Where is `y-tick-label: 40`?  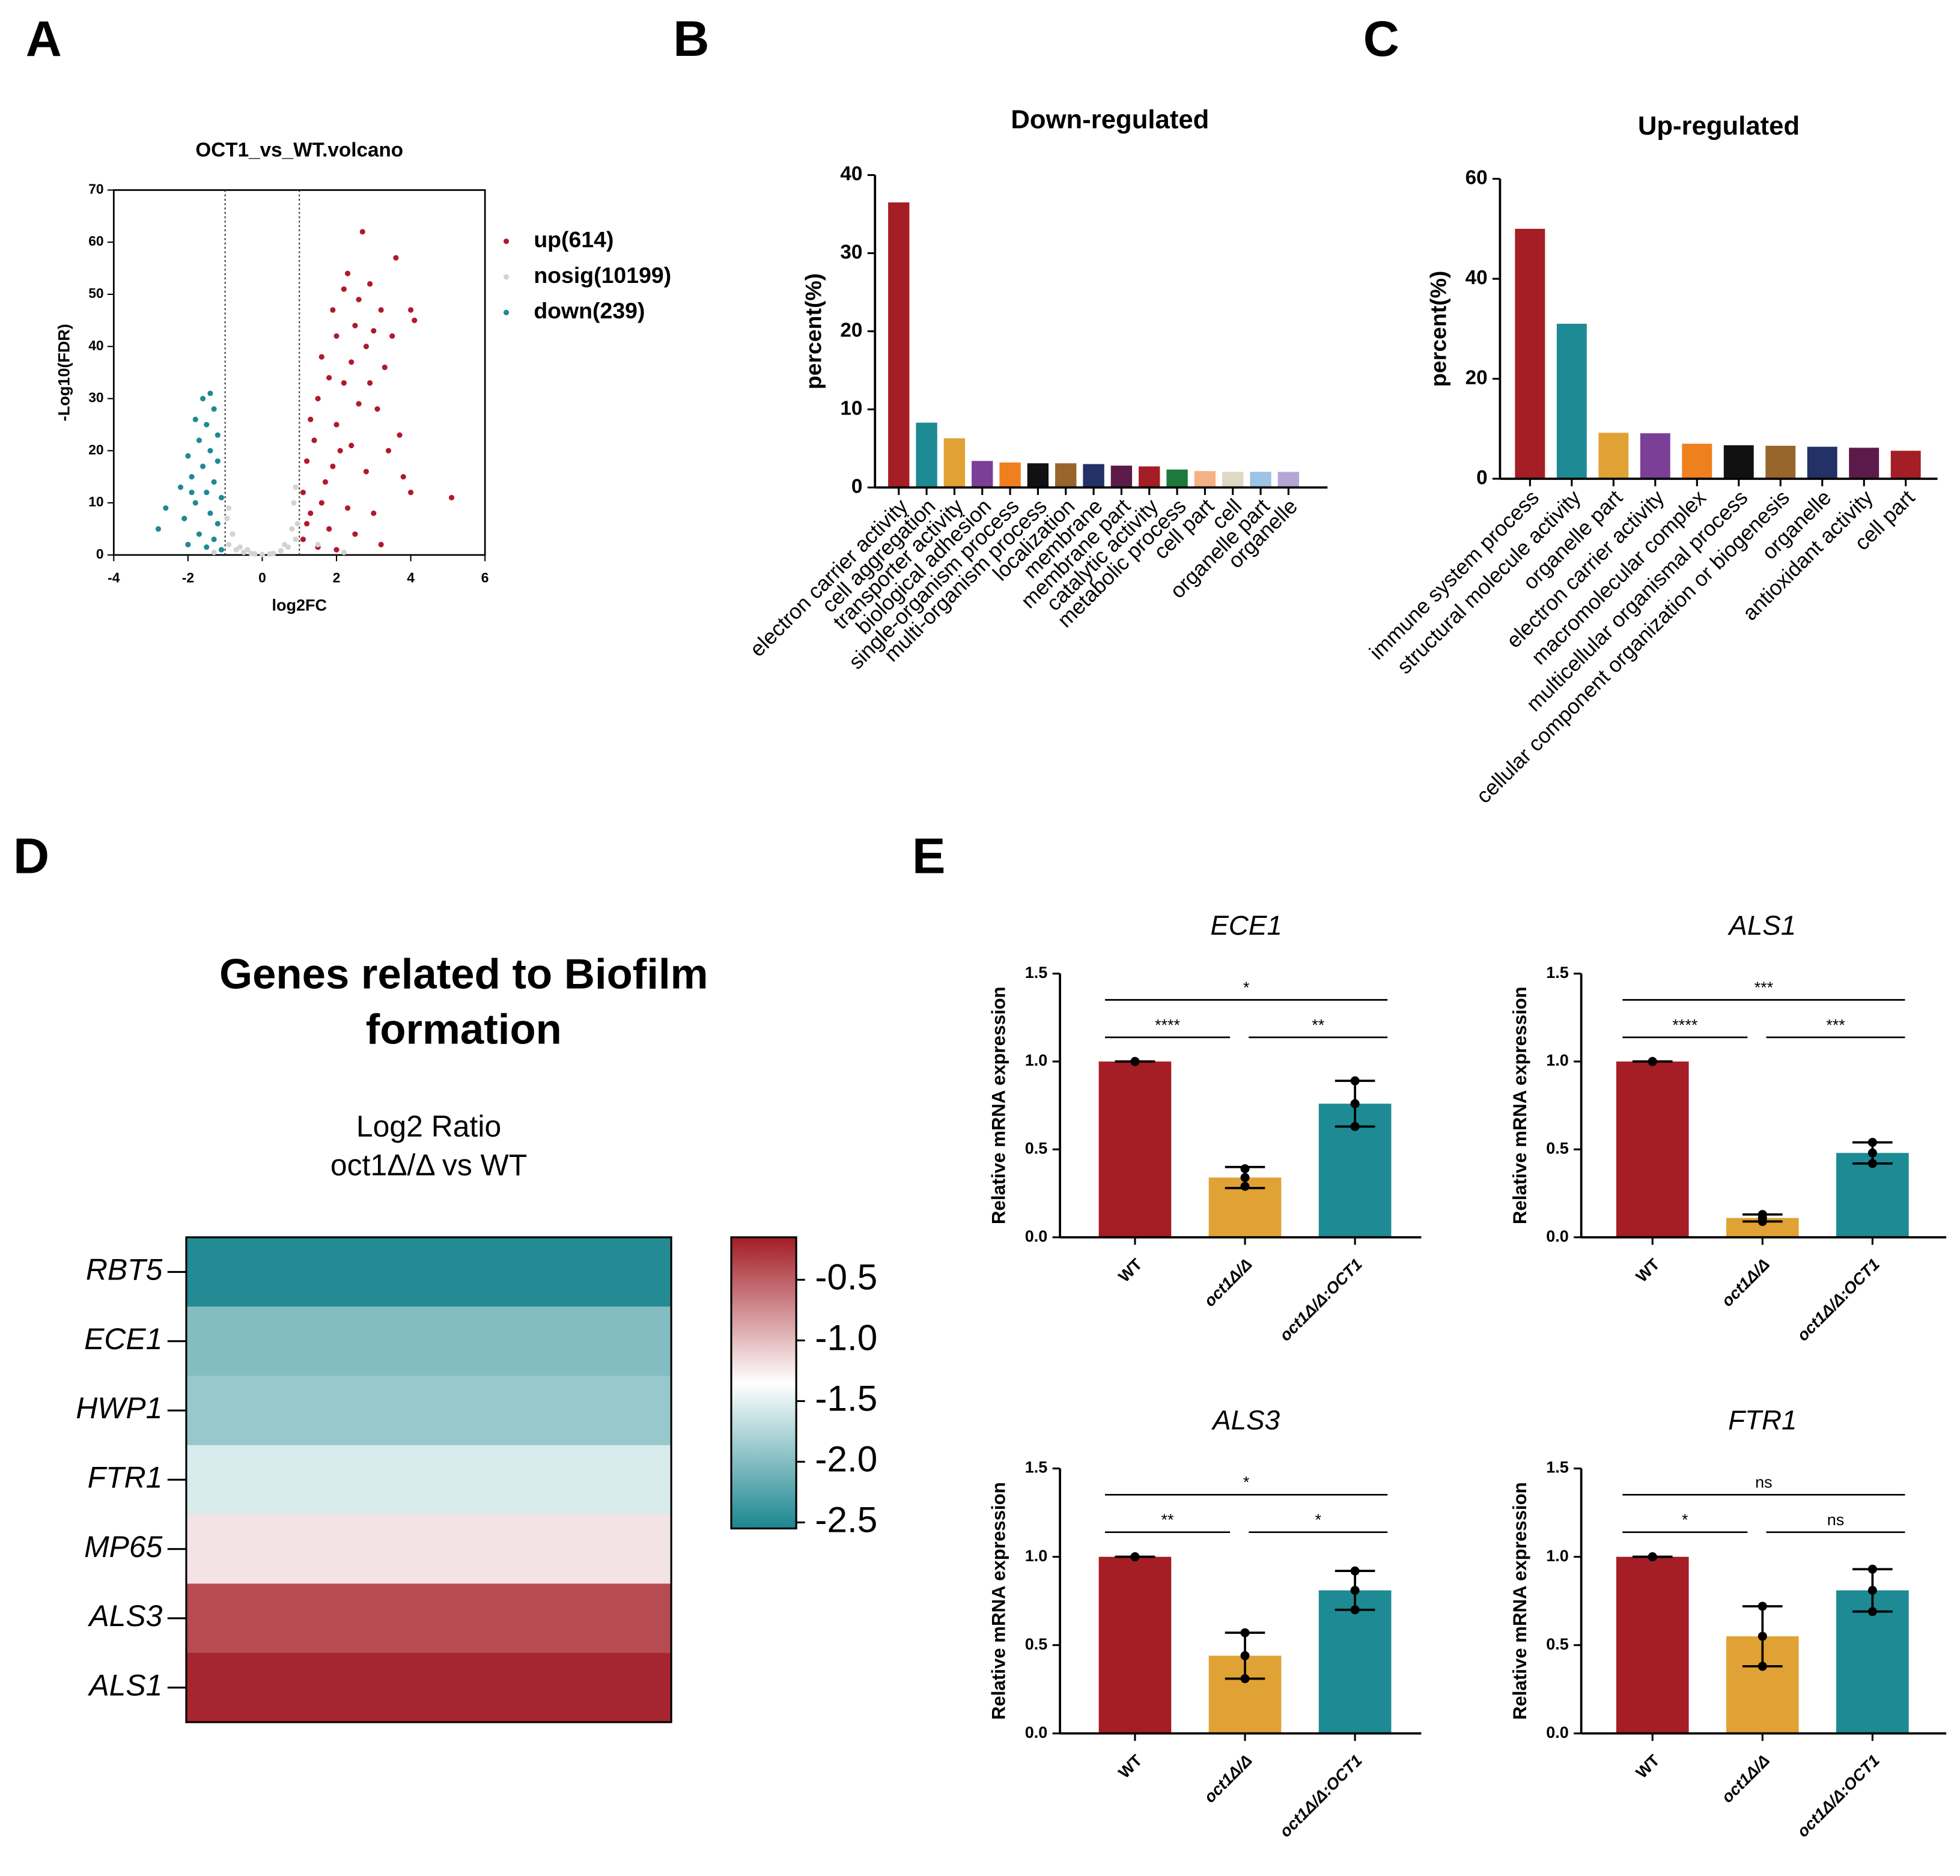 y-tick-label: 40 is located at coordinates (1476, 278).